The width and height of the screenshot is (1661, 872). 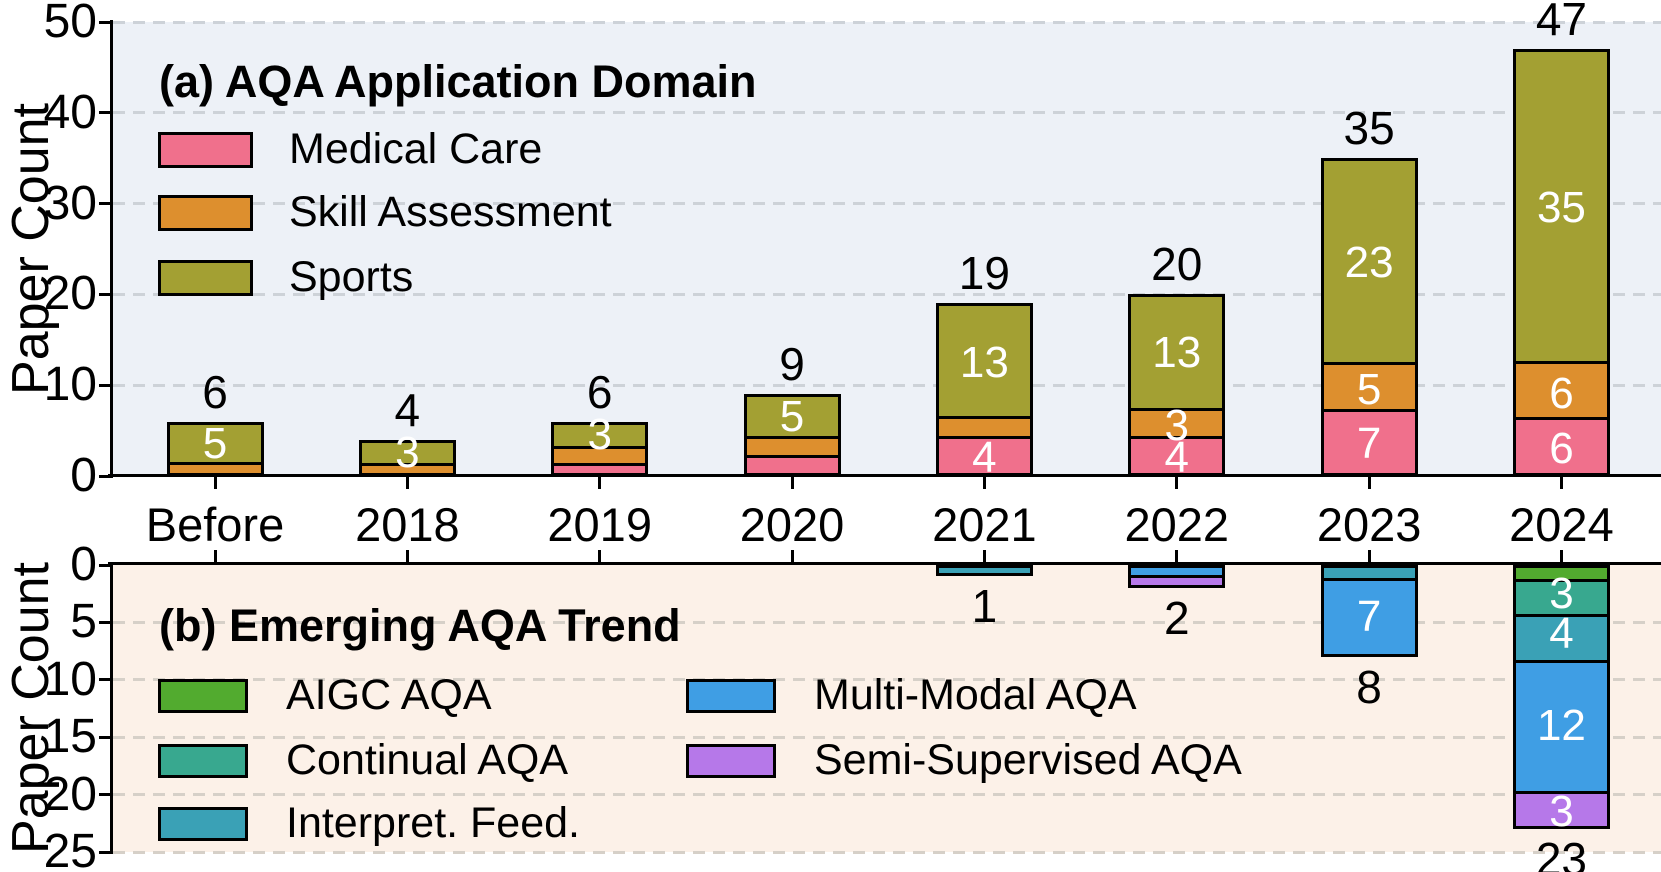 I want to click on bar-value-label-a-2022: 13, so click(x=1177, y=353).